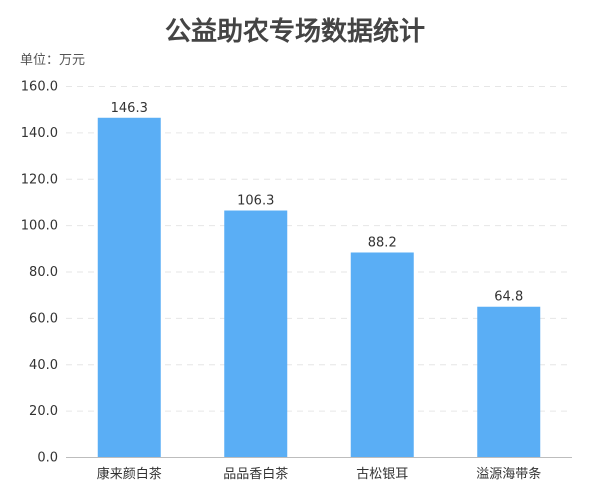  What do you see at coordinates (382, 474) in the screenshot?
I see `x-category-label: 古松银耳` at bounding box center [382, 474].